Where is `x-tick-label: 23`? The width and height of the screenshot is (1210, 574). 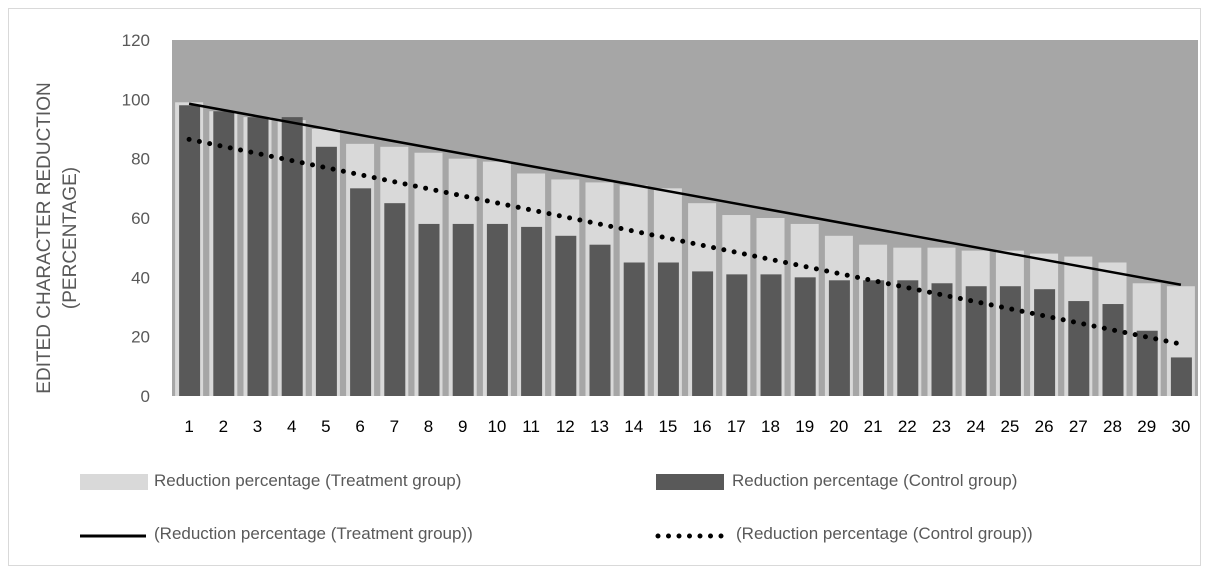 x-tick-label: 23 is located at coordinates (941, 426).